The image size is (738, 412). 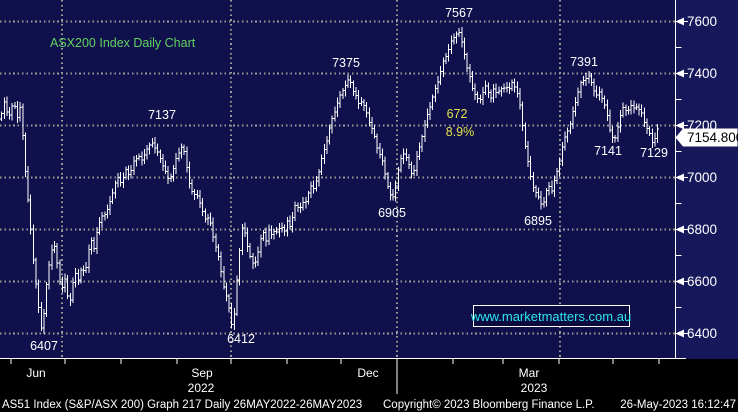 I want to click on watermark-link-text: www.marketmatters.com.au, so click(x=550, y=316).